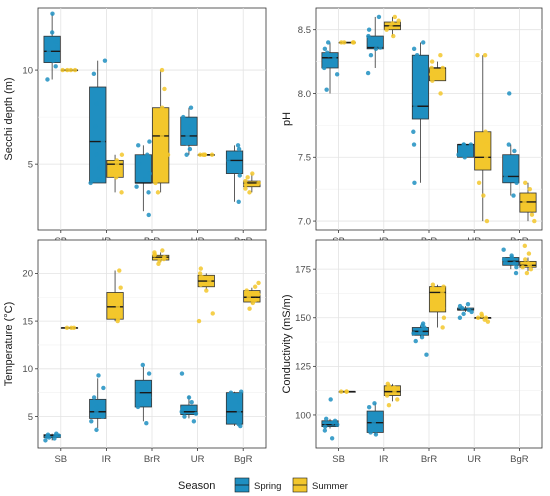  What do you see at coordinates (152, 459) in the screenshot?
I see `x-tick-label: BrR` at bounding box center [152, 459].